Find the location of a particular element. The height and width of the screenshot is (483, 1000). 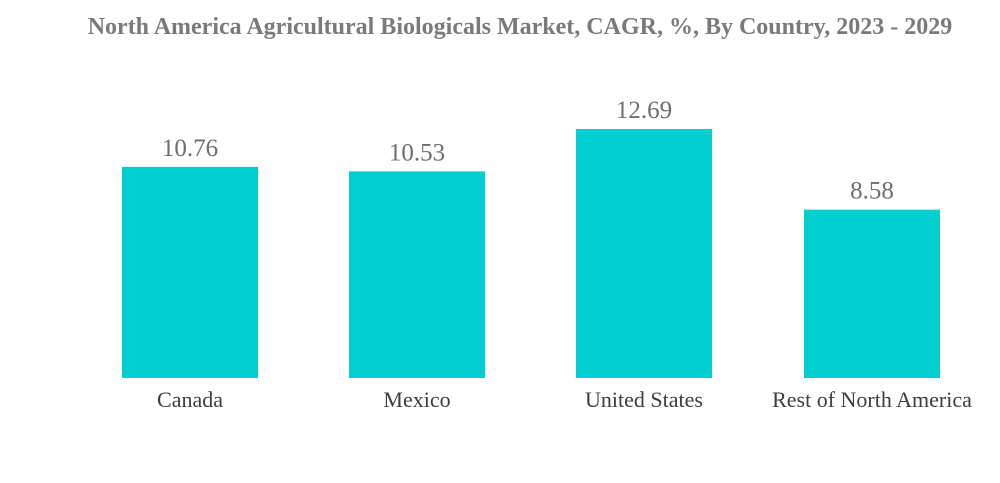

x-tick-label-mexico: Mexico is located at coordinates (416, 399).